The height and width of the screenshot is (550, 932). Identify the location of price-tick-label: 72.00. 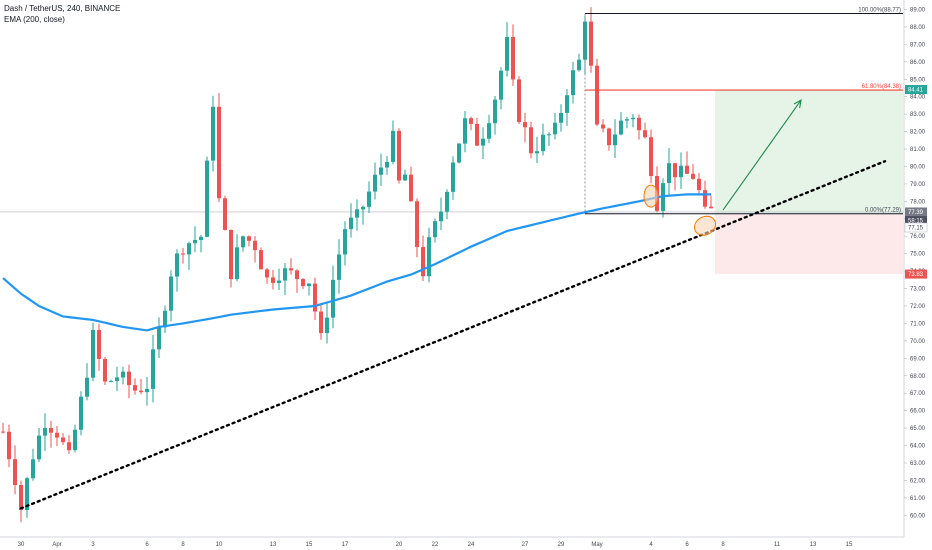
(918, 307).